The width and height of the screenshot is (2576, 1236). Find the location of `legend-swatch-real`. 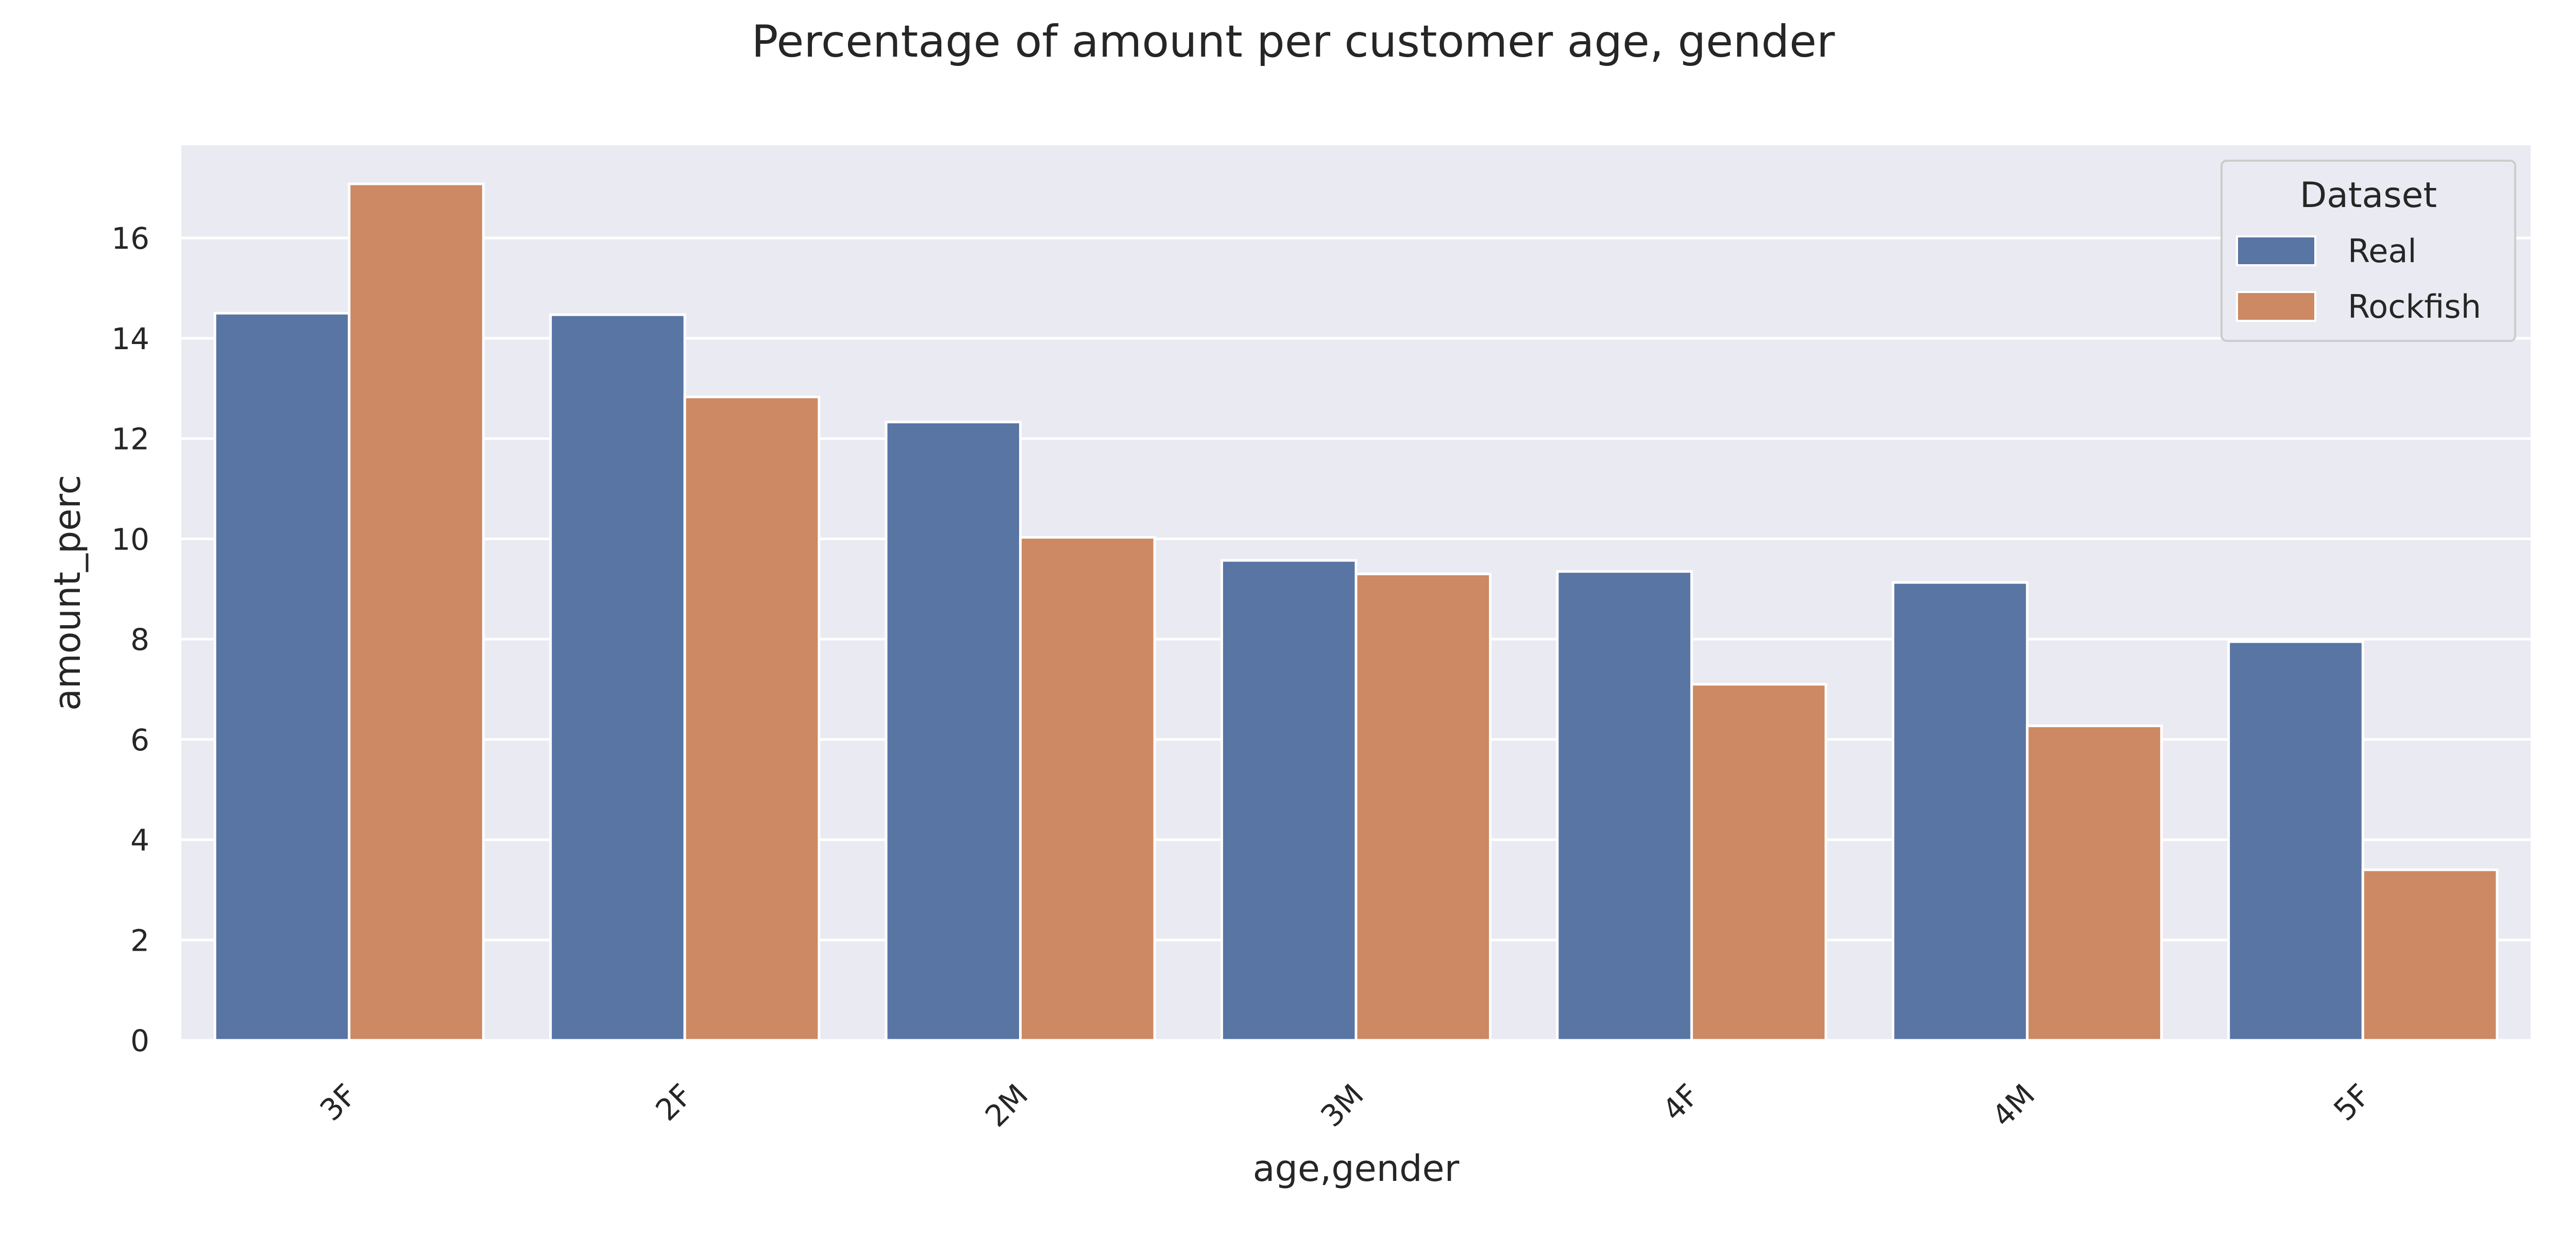

legend-swatch-real is located at coordinates (2276, 251).